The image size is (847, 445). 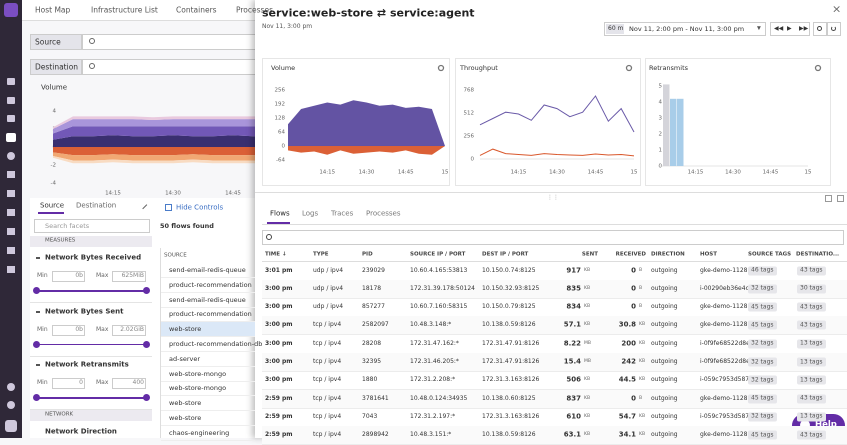 I want to click on resize-handle: ⋮⋮, so click(x=553, y=197).